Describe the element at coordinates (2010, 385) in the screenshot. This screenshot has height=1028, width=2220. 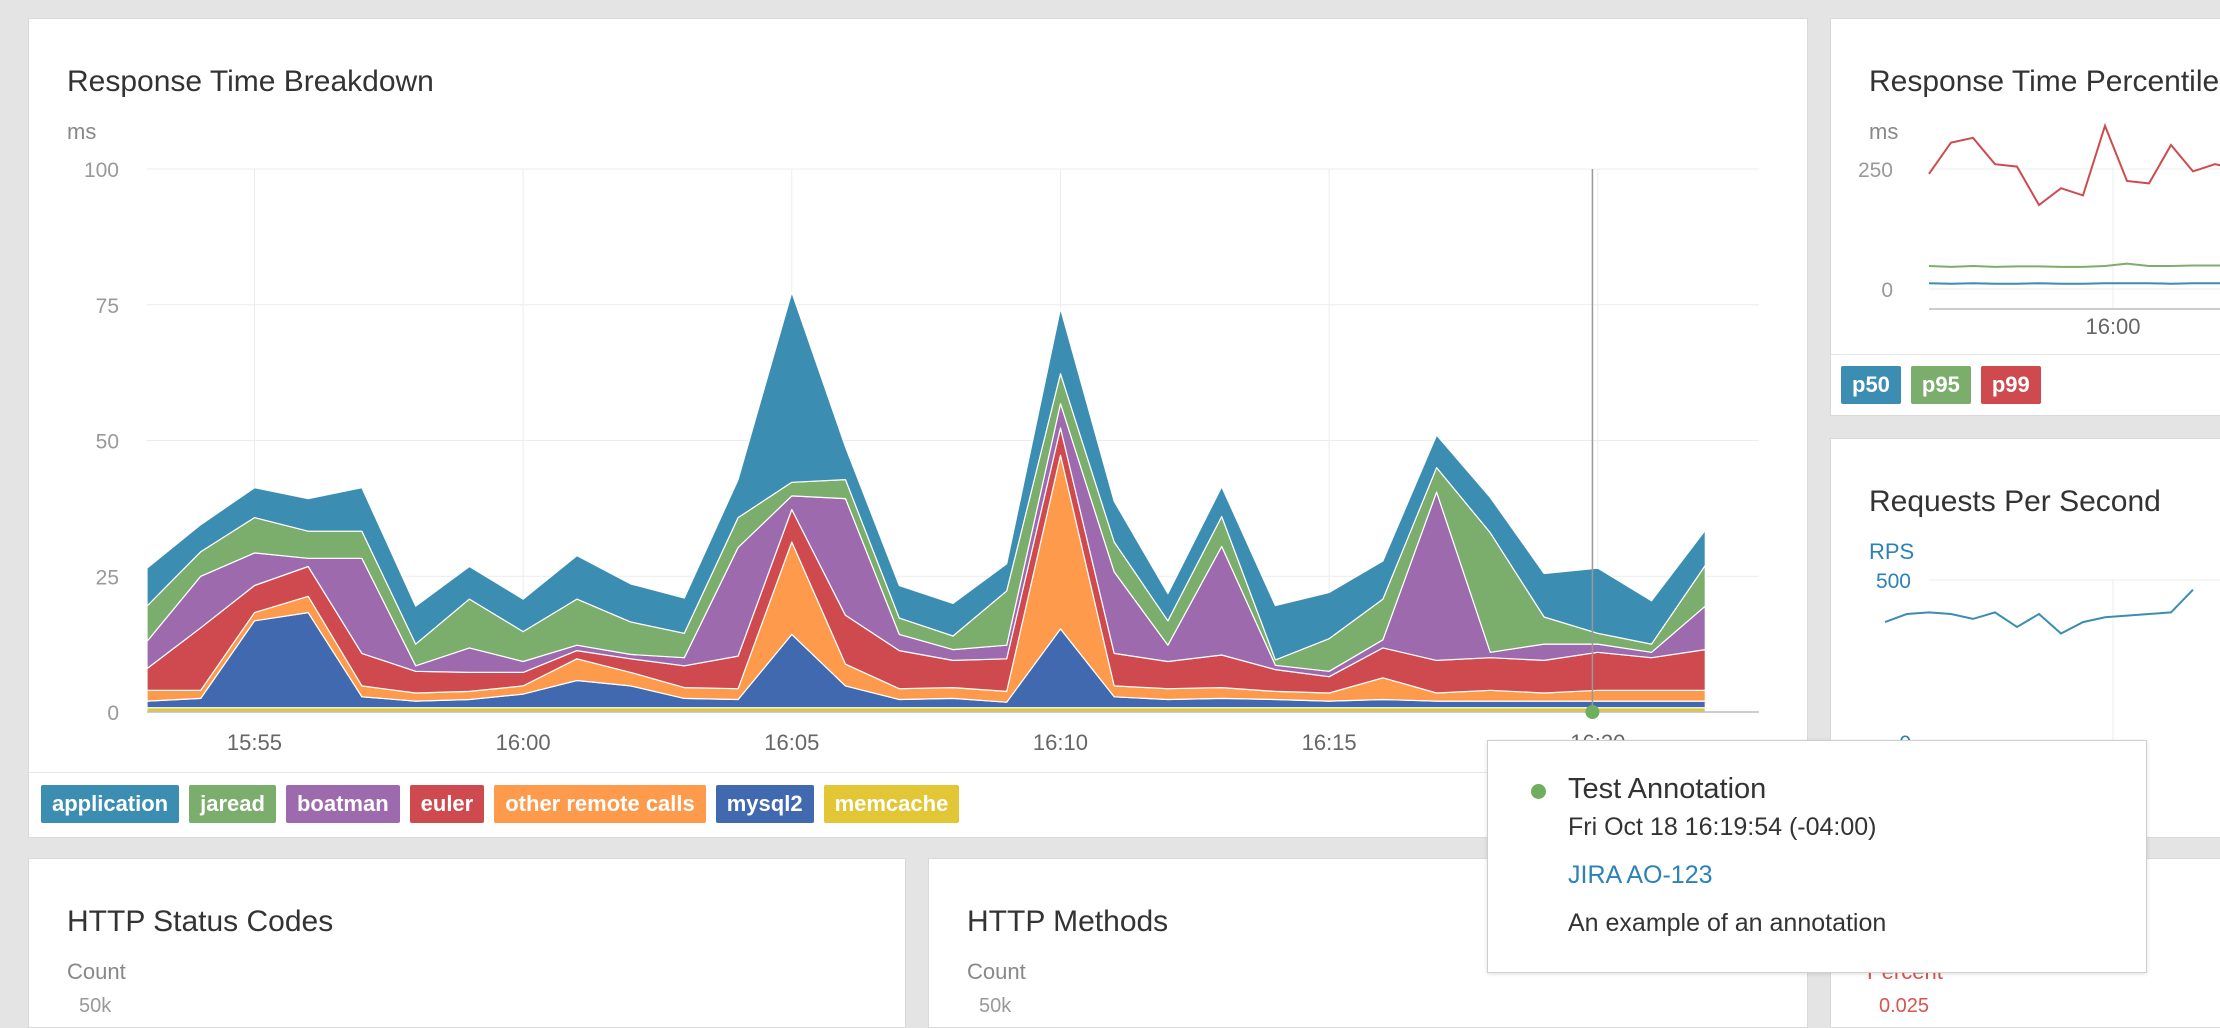
I see `legend-item-p99: p99` at that location.